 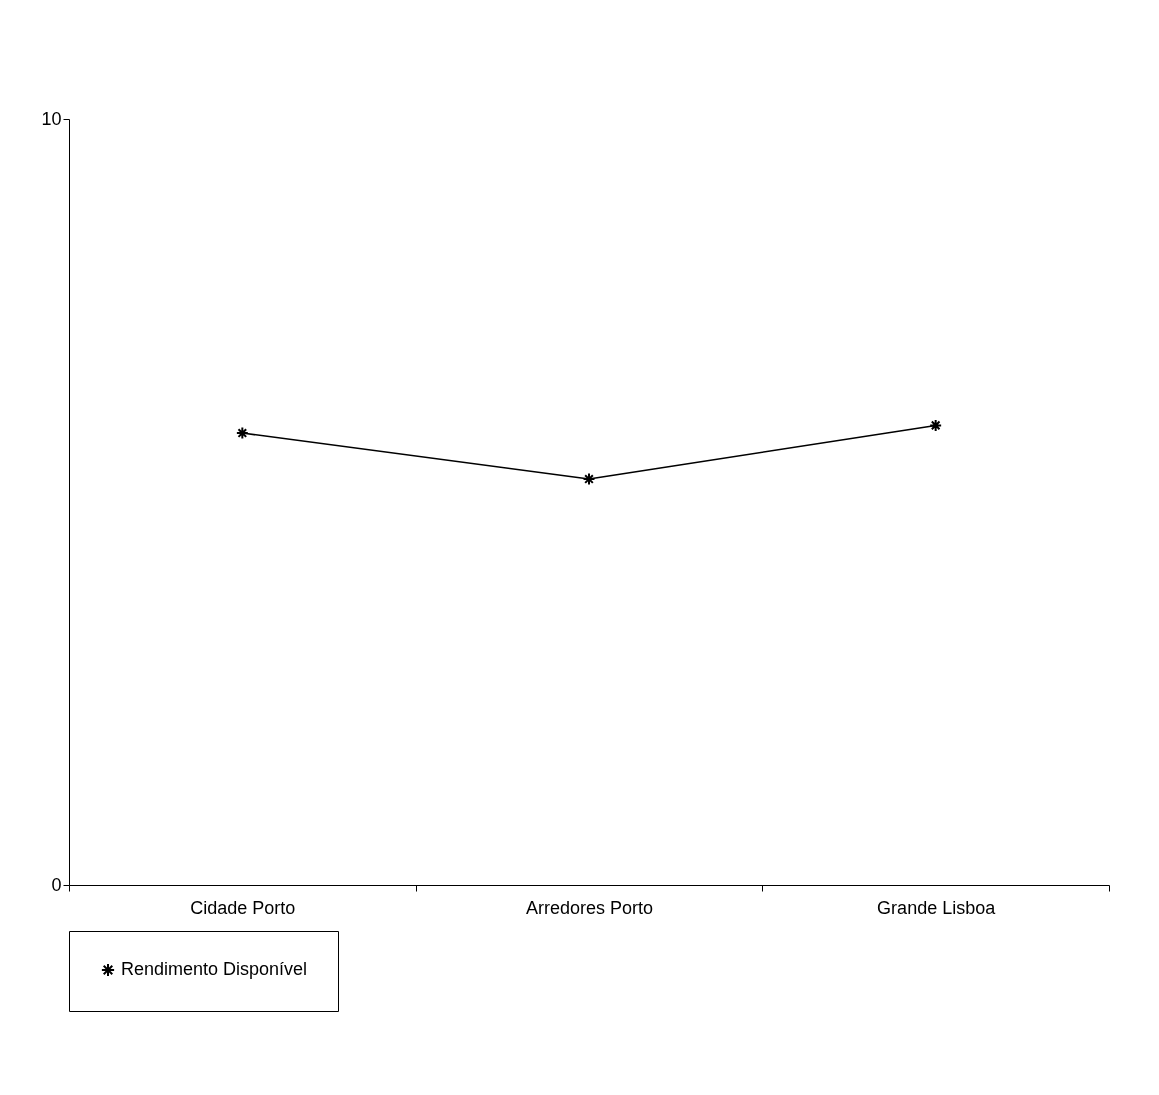 What do you see at coordinates (56, 884) in the screenshot?
I see `y-tick-label: 0` at bounding box center [56, 884].